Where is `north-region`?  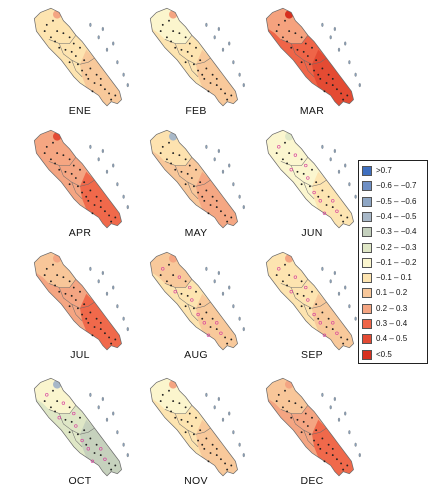
north-region is located at coordinates (171, 396).